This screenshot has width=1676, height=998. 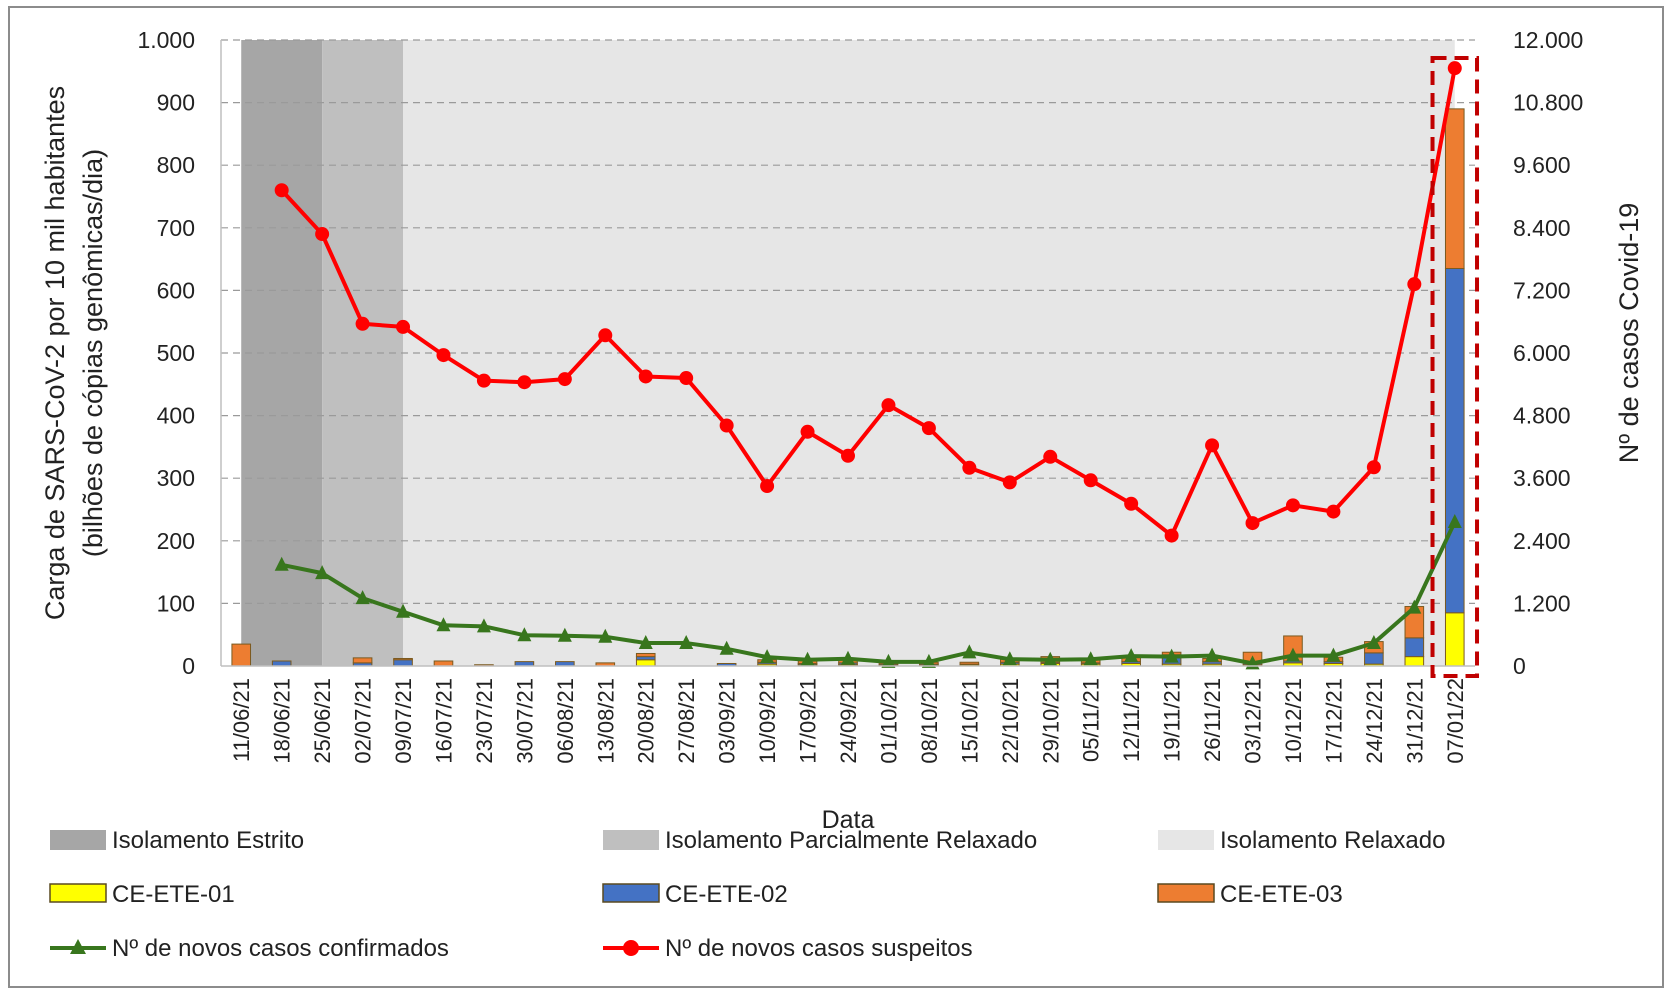 I want to click on series-line-confirmados, so click(x=869, y=593).